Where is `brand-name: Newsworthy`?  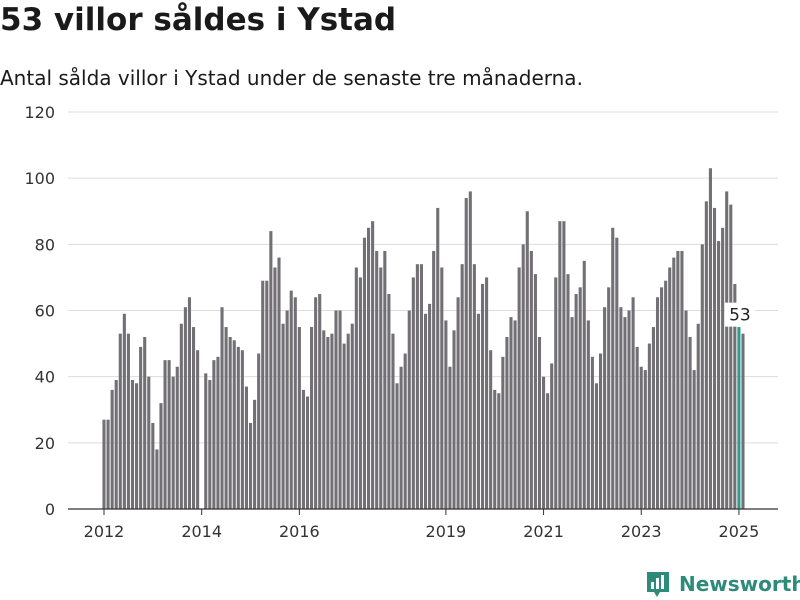 brand-name: Newsworthy is located at coordinates (739, 584).